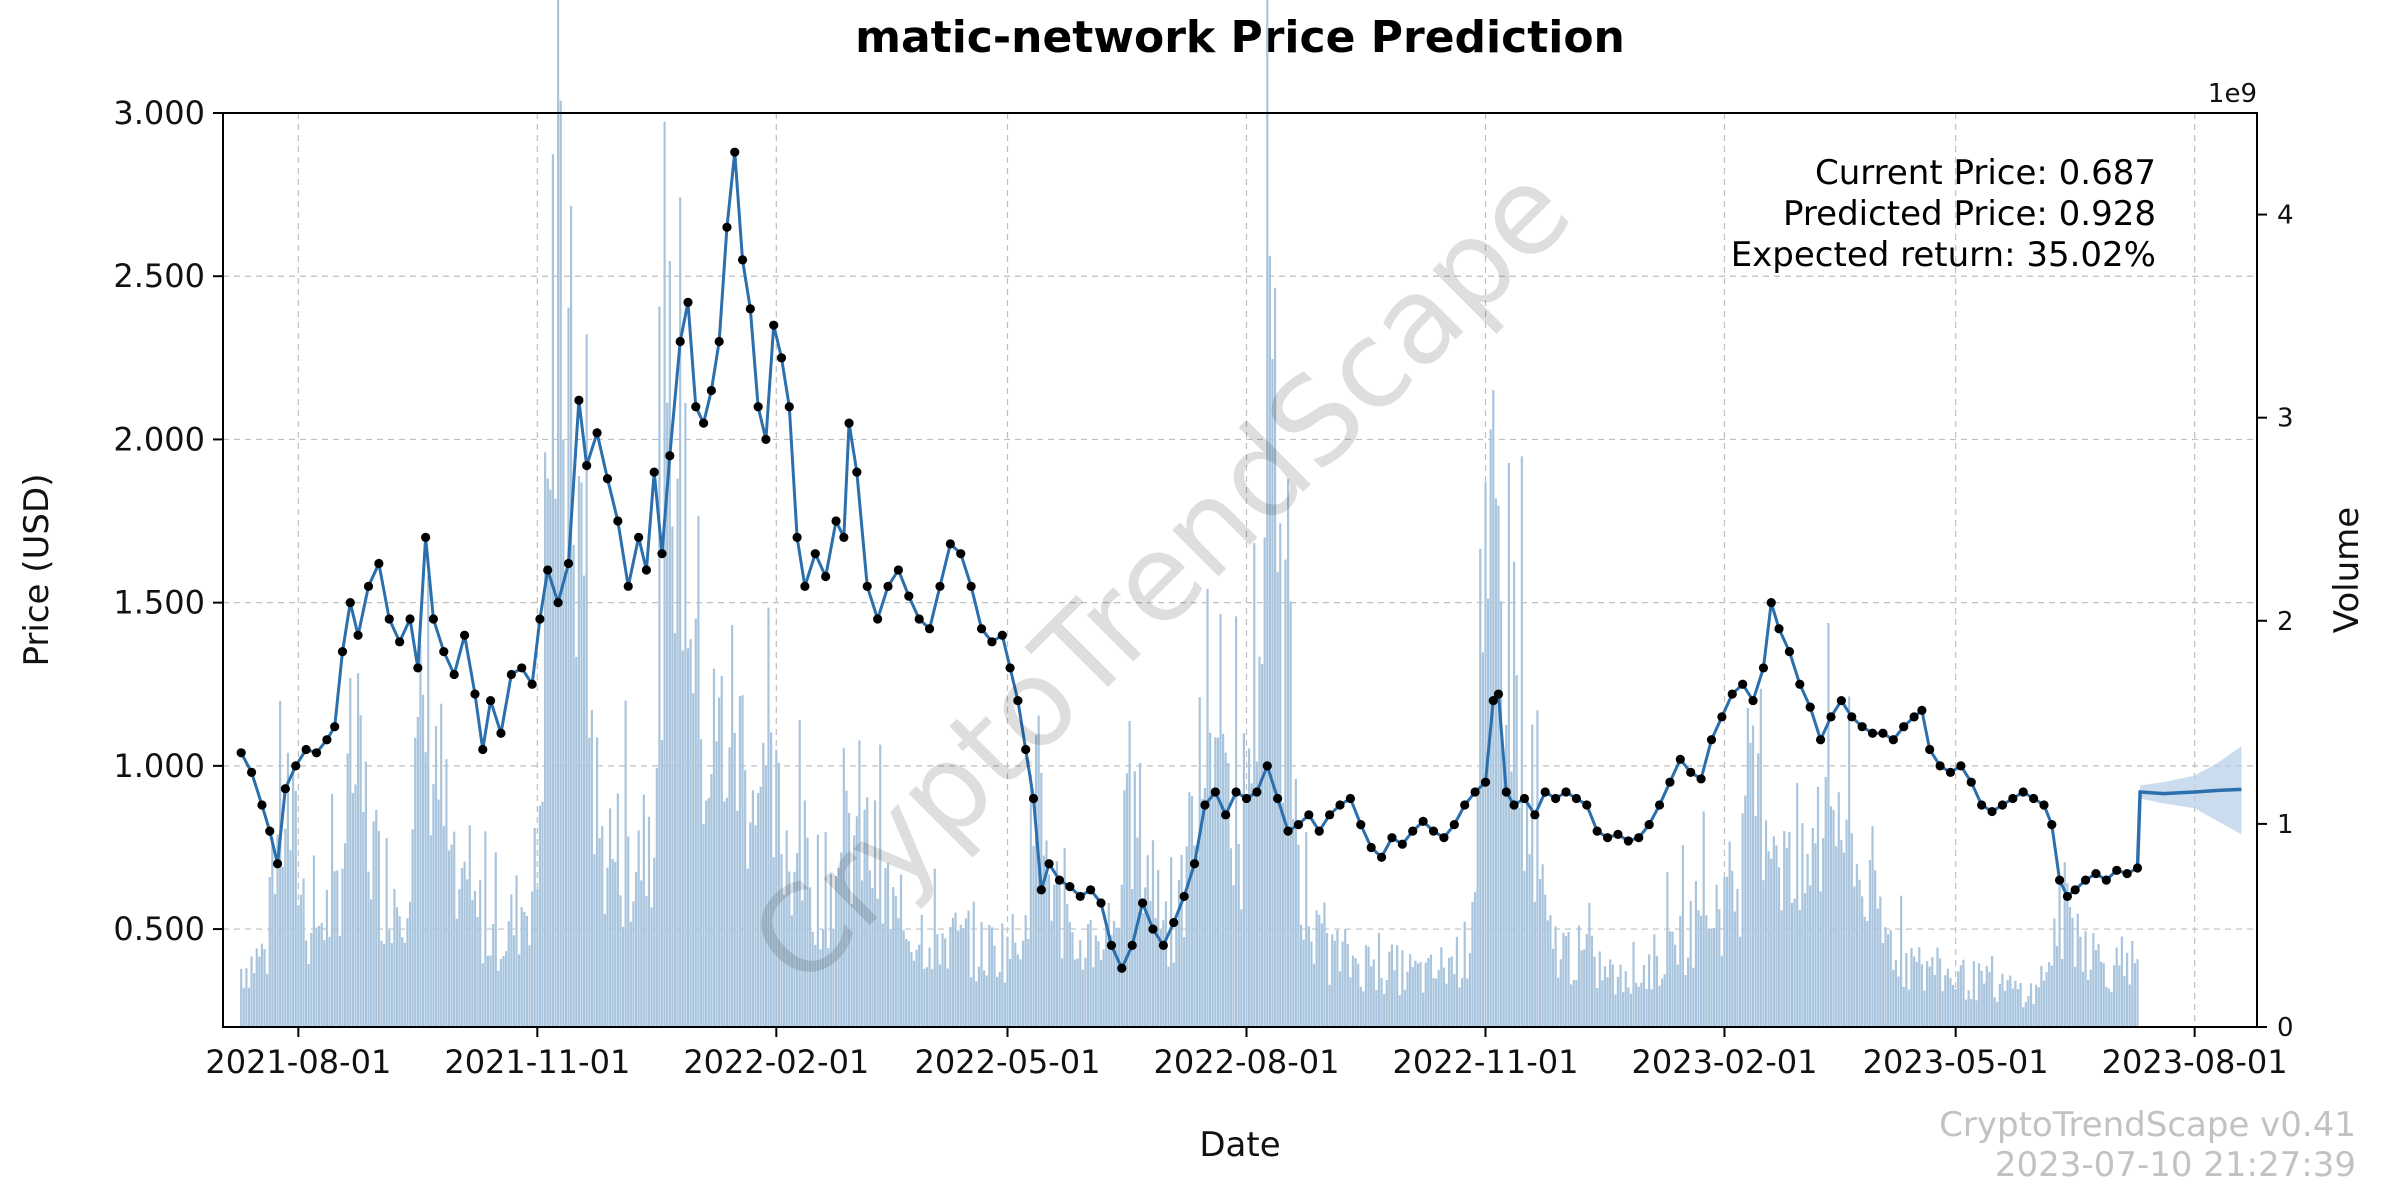  What do you see at coordinates (2188, 828) in the screenshot?
I see `forecast-line` at bounding box center [2188, 828].